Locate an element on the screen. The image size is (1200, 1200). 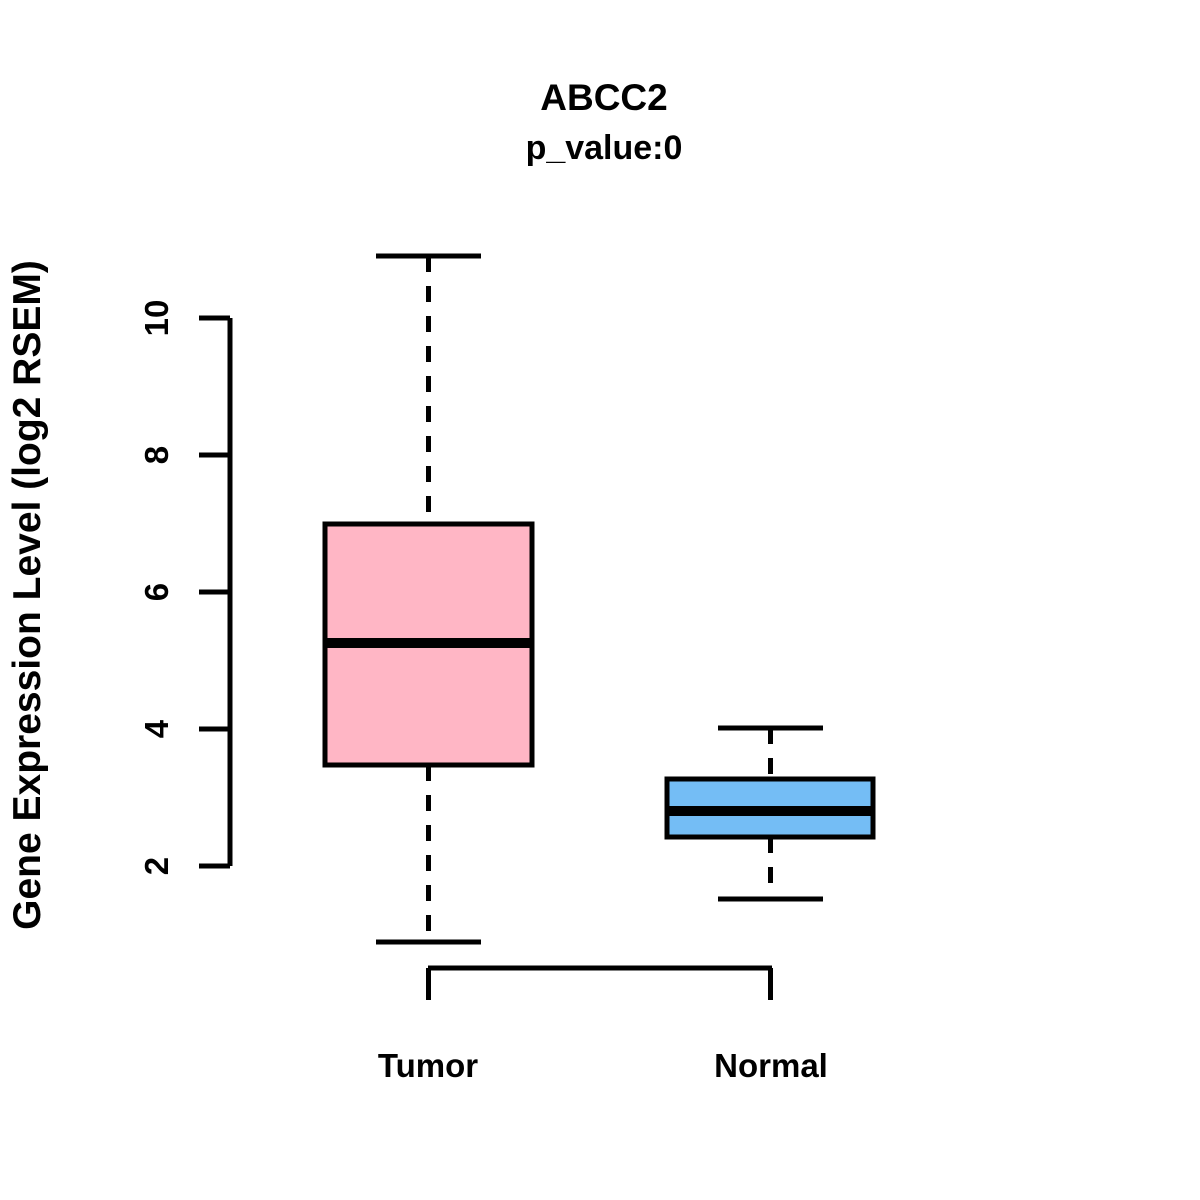
y-axis is located at coordinates (216, 592).